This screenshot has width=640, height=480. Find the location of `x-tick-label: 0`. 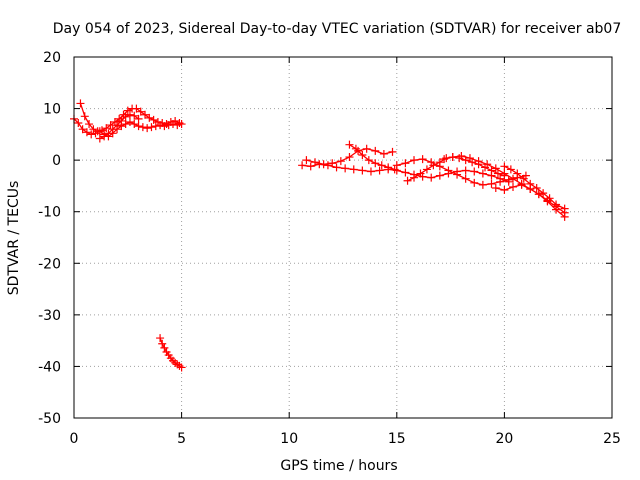

x-tick-label: 0 is located at coordinates (74, 439).